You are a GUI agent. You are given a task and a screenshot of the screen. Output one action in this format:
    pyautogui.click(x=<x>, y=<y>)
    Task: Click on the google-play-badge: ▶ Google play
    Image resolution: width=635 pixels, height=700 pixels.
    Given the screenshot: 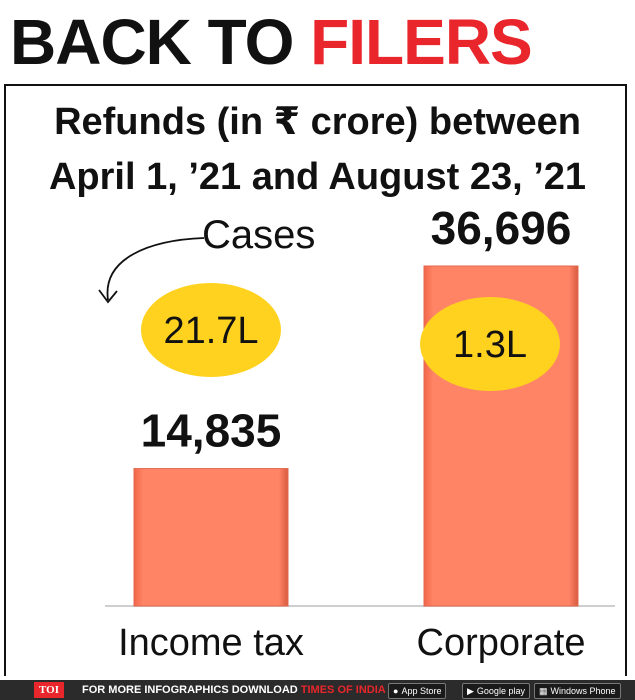 What is the action you would take?
    pyautogui.click(x=496, y=691)
    